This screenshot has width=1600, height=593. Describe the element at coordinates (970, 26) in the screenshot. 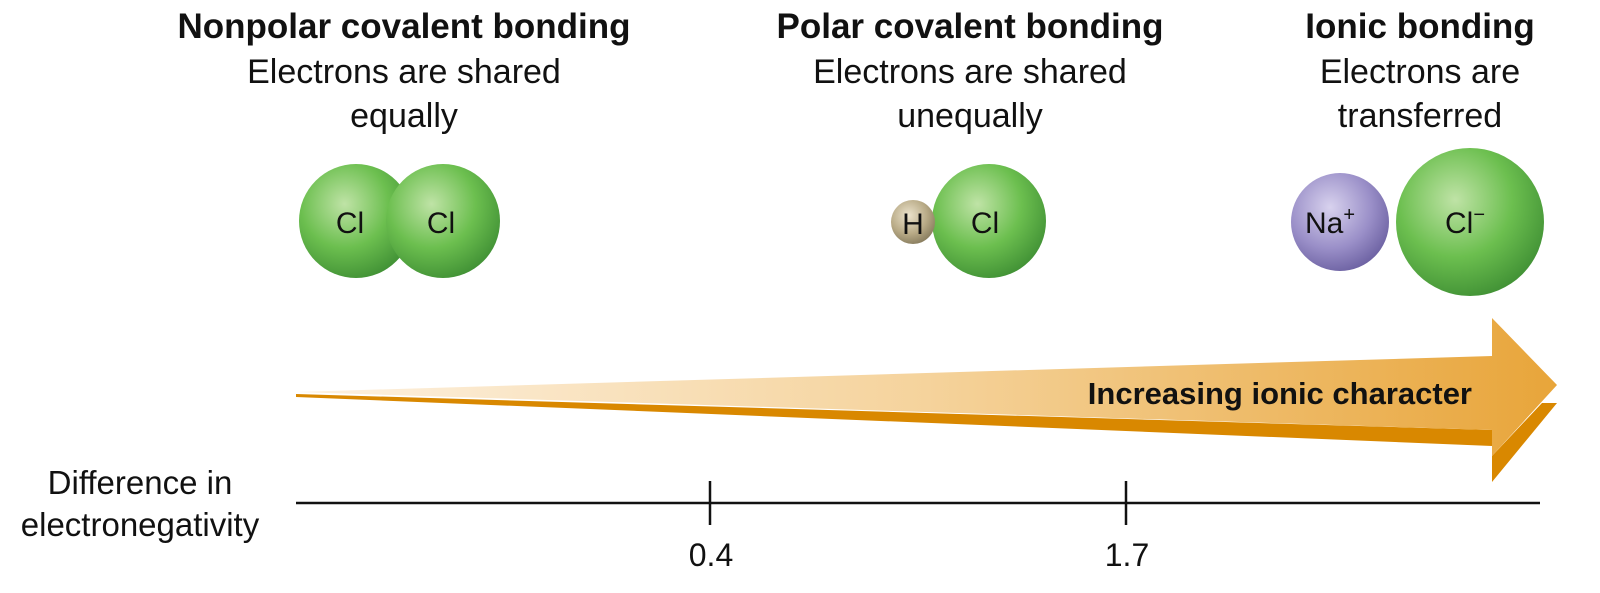

I see `polar-title: Polar covalent bonding` at that location.